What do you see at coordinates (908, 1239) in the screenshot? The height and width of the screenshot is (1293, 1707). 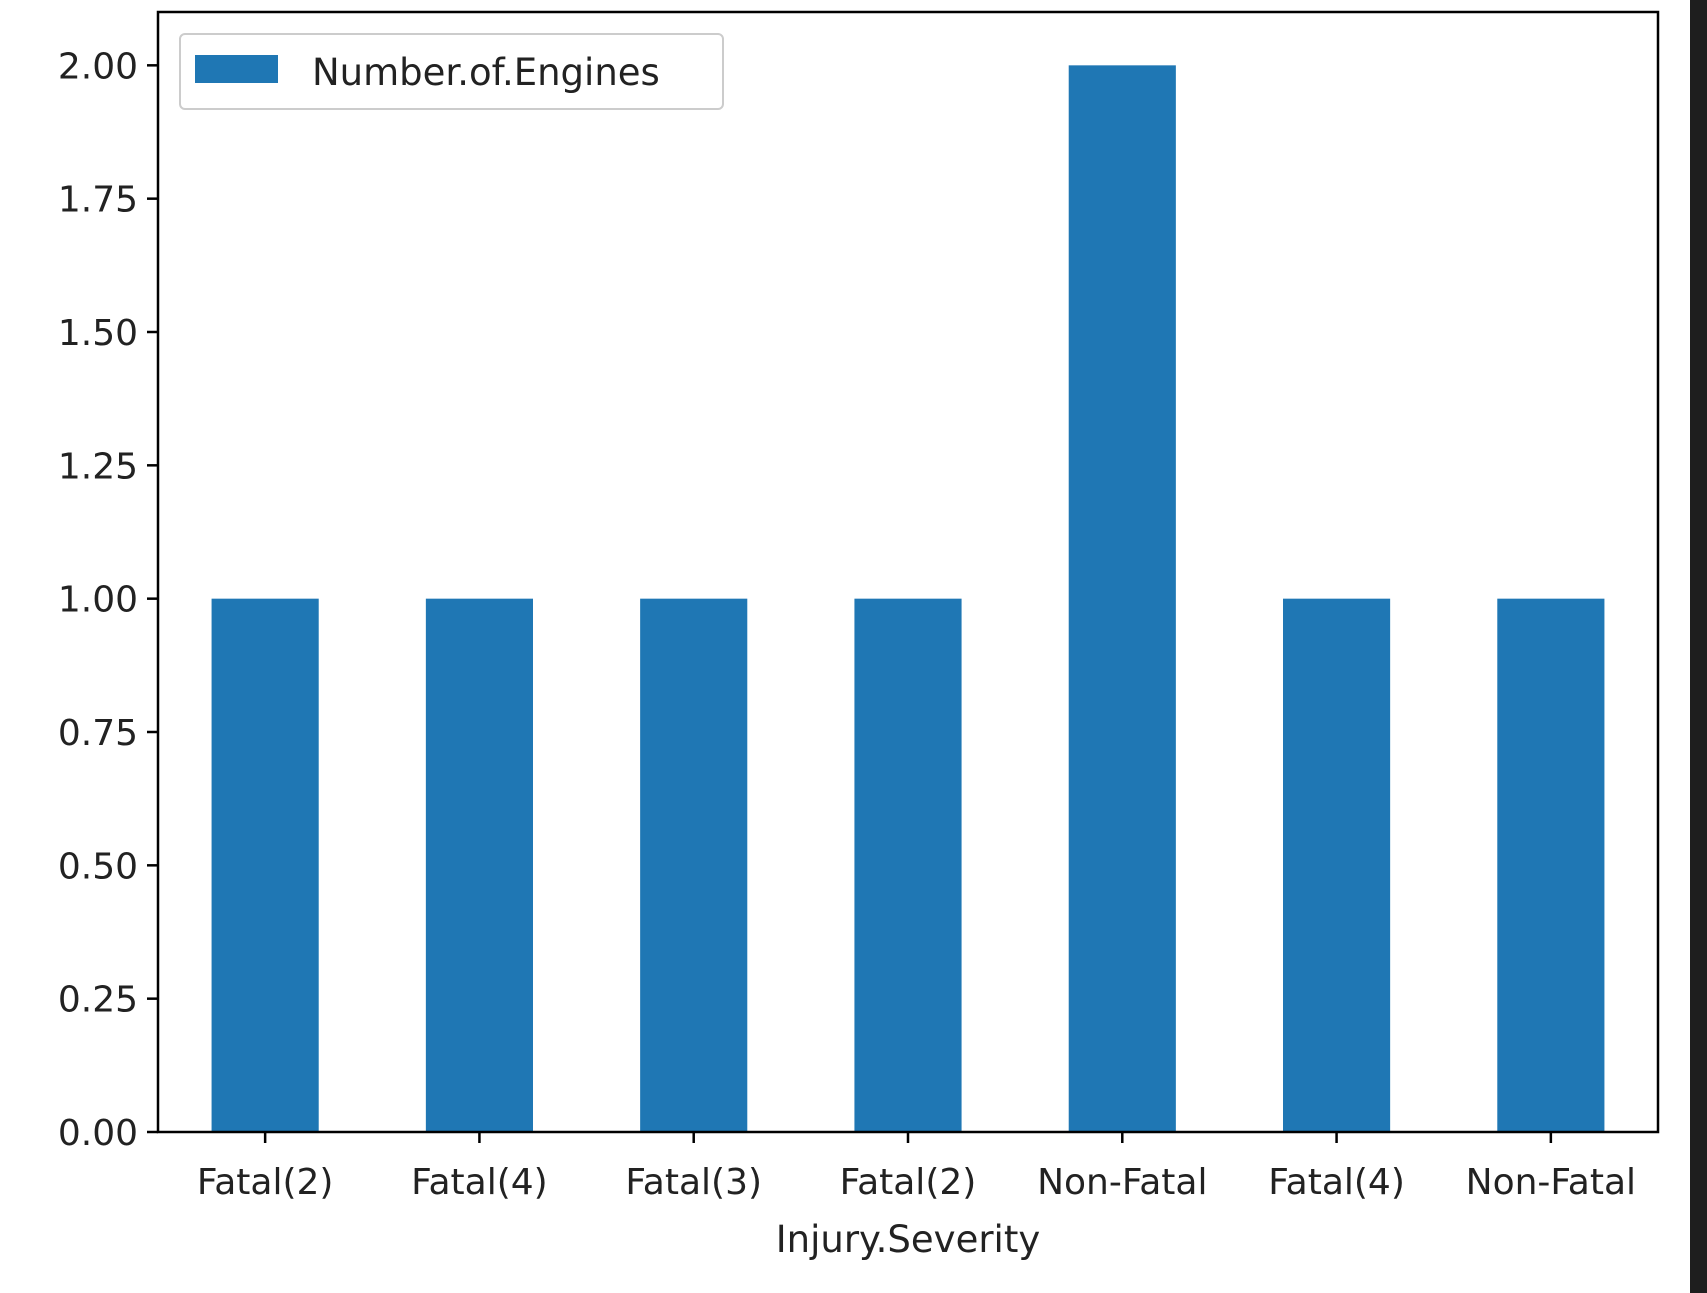 I see `x-axis-label: Injury.Severity` at bounding box center [908, 1239].